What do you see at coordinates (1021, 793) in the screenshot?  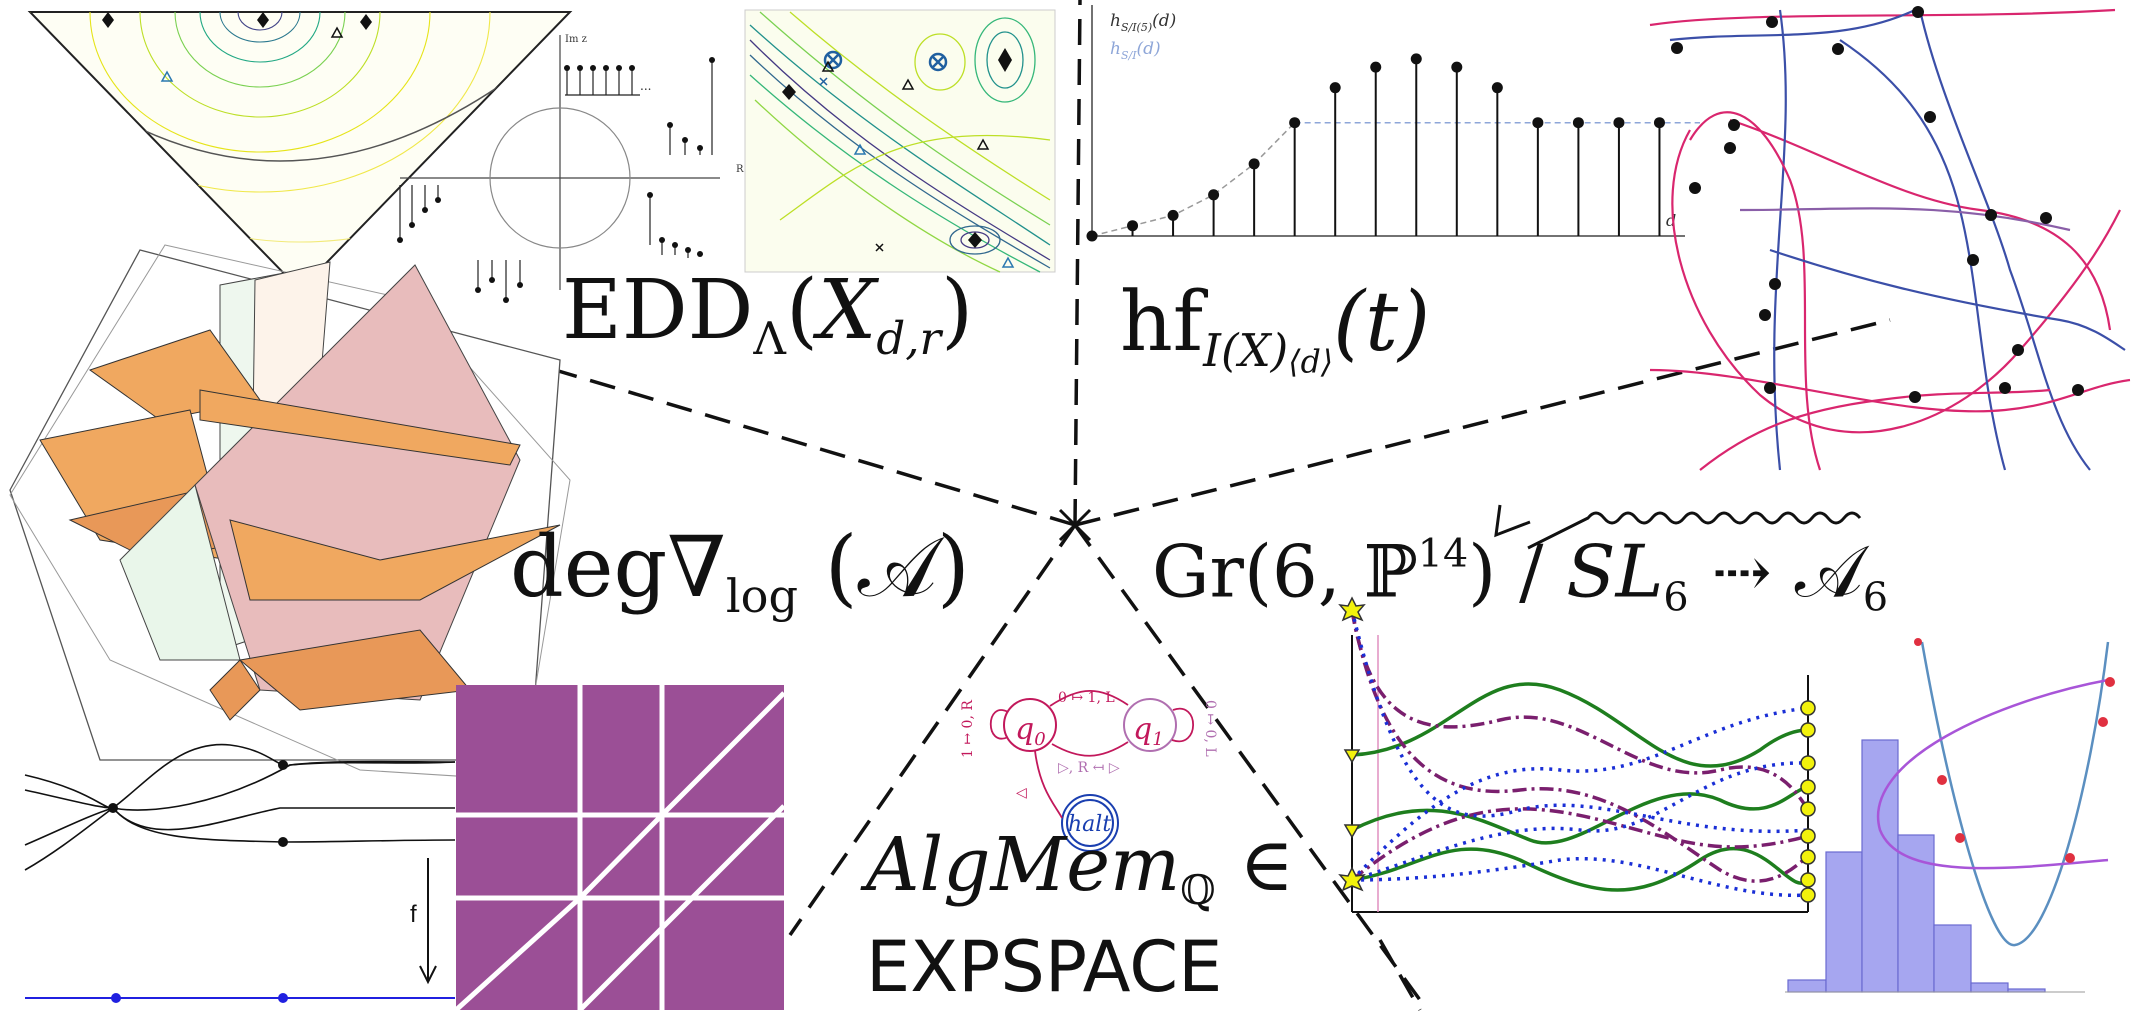 I see `edge-label-q0-halt: ◁` at bounding box center [1021, 793].